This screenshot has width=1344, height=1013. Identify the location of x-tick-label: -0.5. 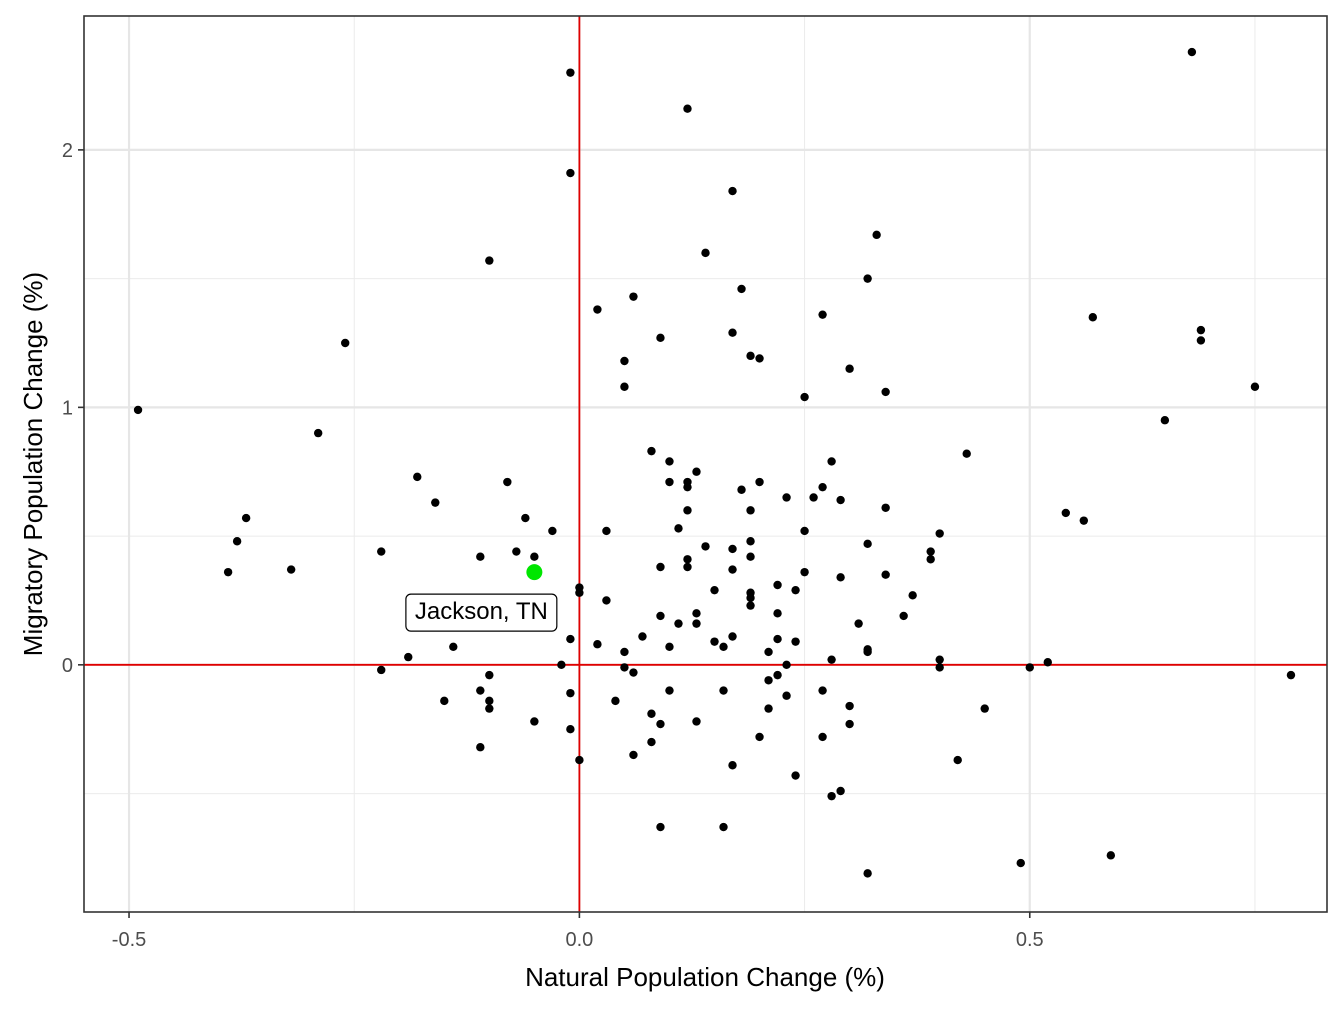
(129, 940).